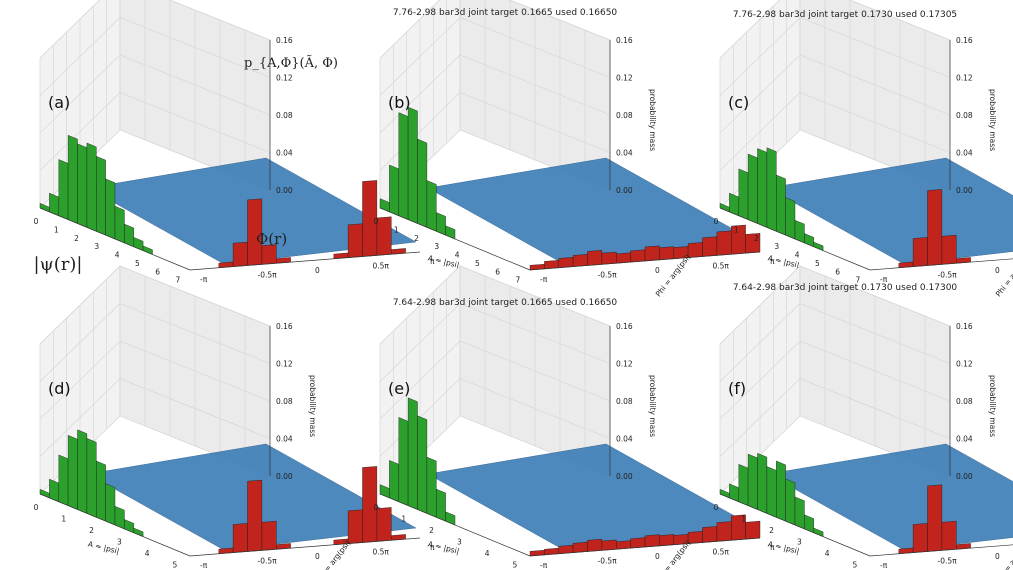 The height and width of the screenshot is (570, 1013). What do you see at coordinates (59, 102) in the screenshot?
I see `panel-label: (a)` at bounding box center [59, 102].